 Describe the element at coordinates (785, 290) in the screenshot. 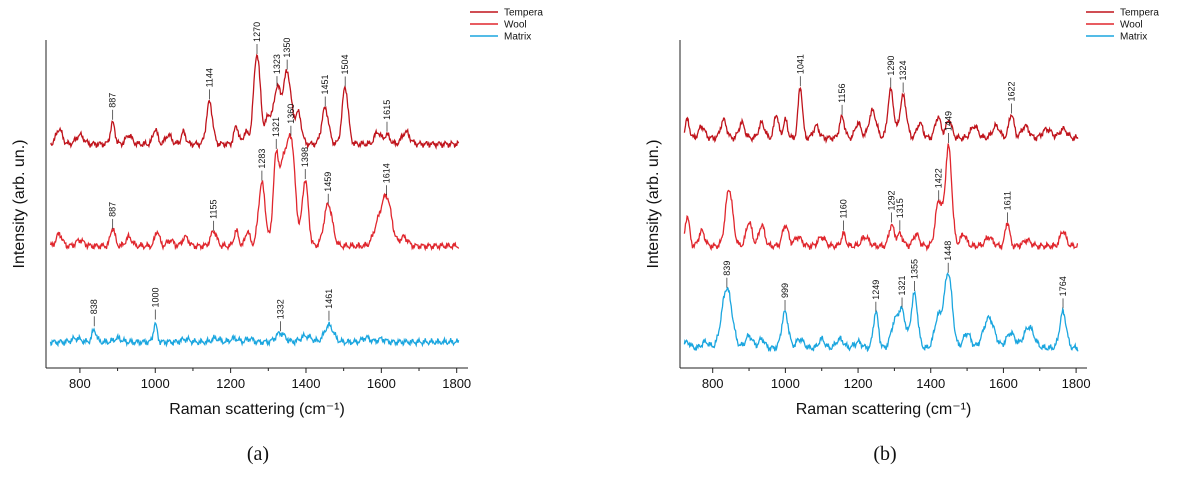

I see `peak-label: 999` at that location.